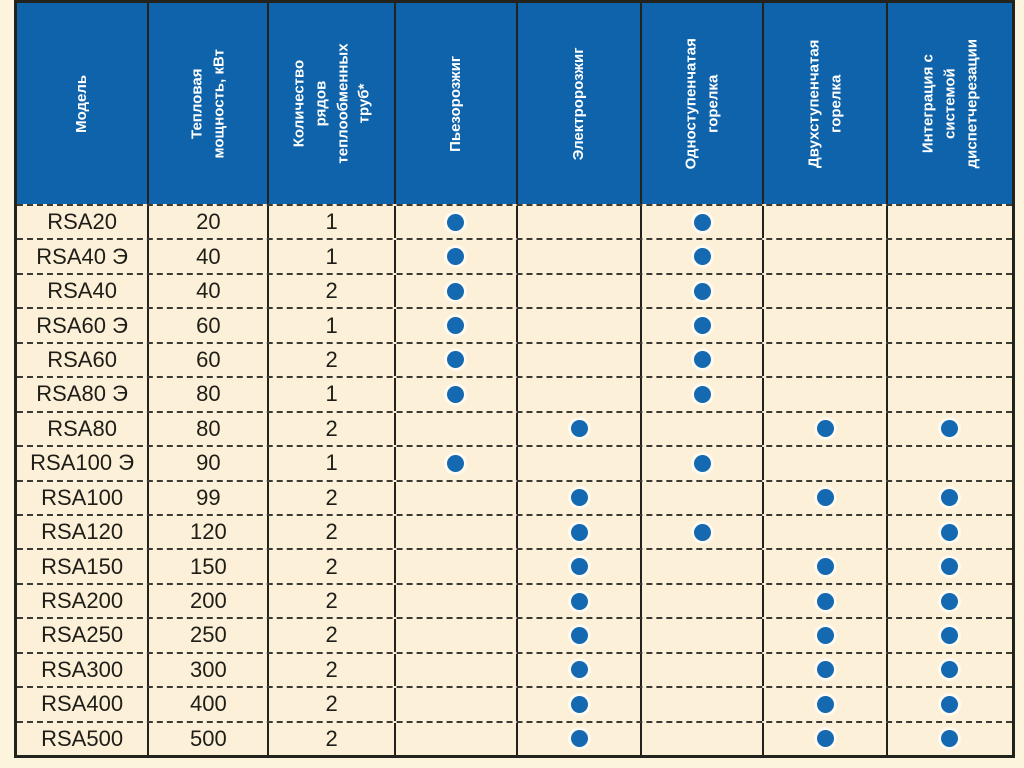  I want to click on table-row: RSA40 40 2, so click(514, 290).